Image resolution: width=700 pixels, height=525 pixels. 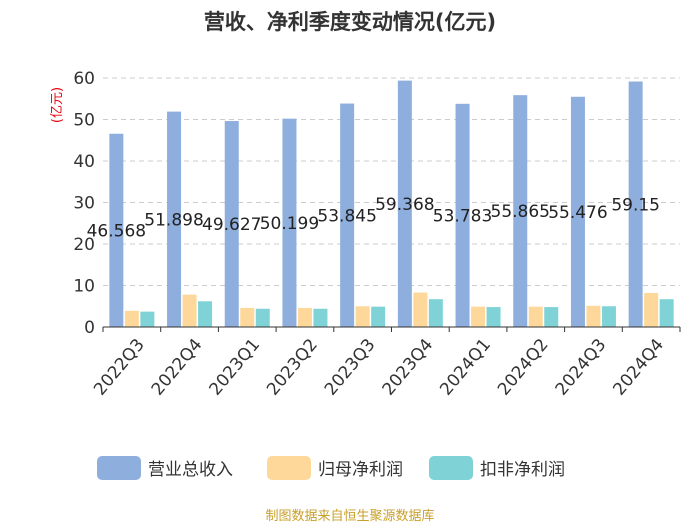 I want to click on data-label: 55.865, so click(x=520, y=212).